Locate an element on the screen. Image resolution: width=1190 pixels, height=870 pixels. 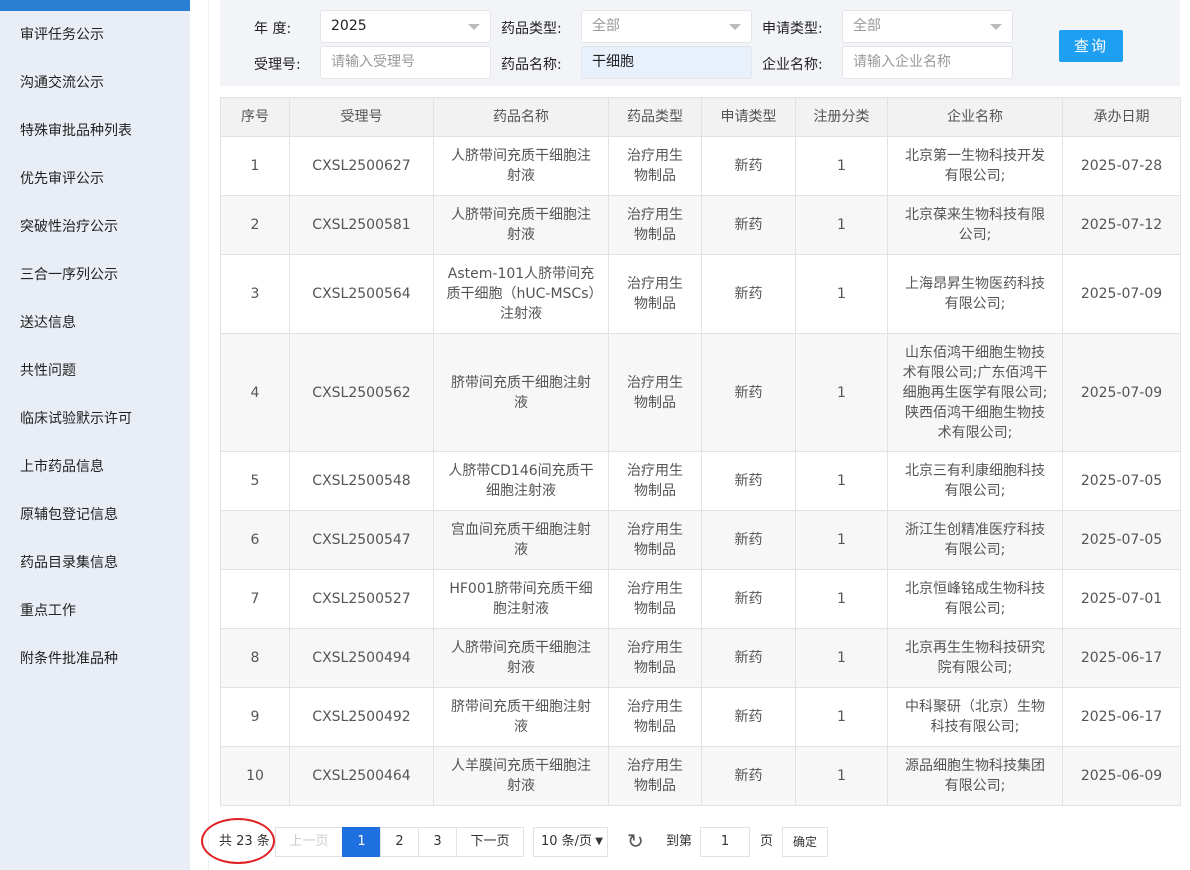
sidebar-item: 临床试验默示许可 is located at coordinates (76, 419).